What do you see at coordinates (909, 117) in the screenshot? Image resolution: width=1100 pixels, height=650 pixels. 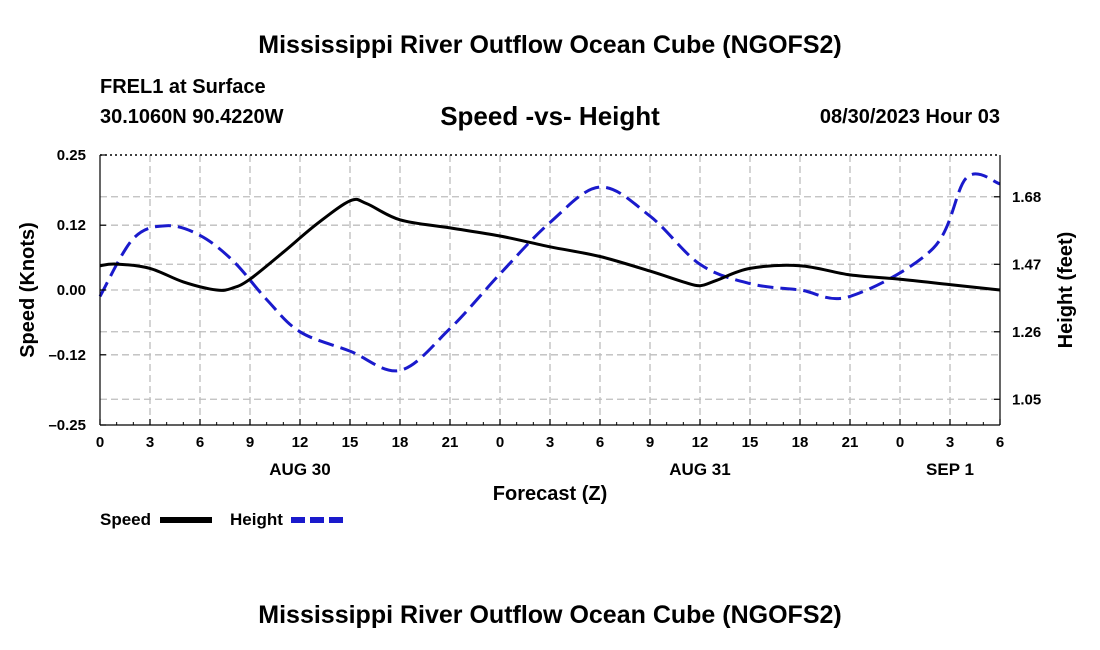 I see `forecast-timestamp: 08/30/2023 Hour 03` at bounding box center [909, 117].